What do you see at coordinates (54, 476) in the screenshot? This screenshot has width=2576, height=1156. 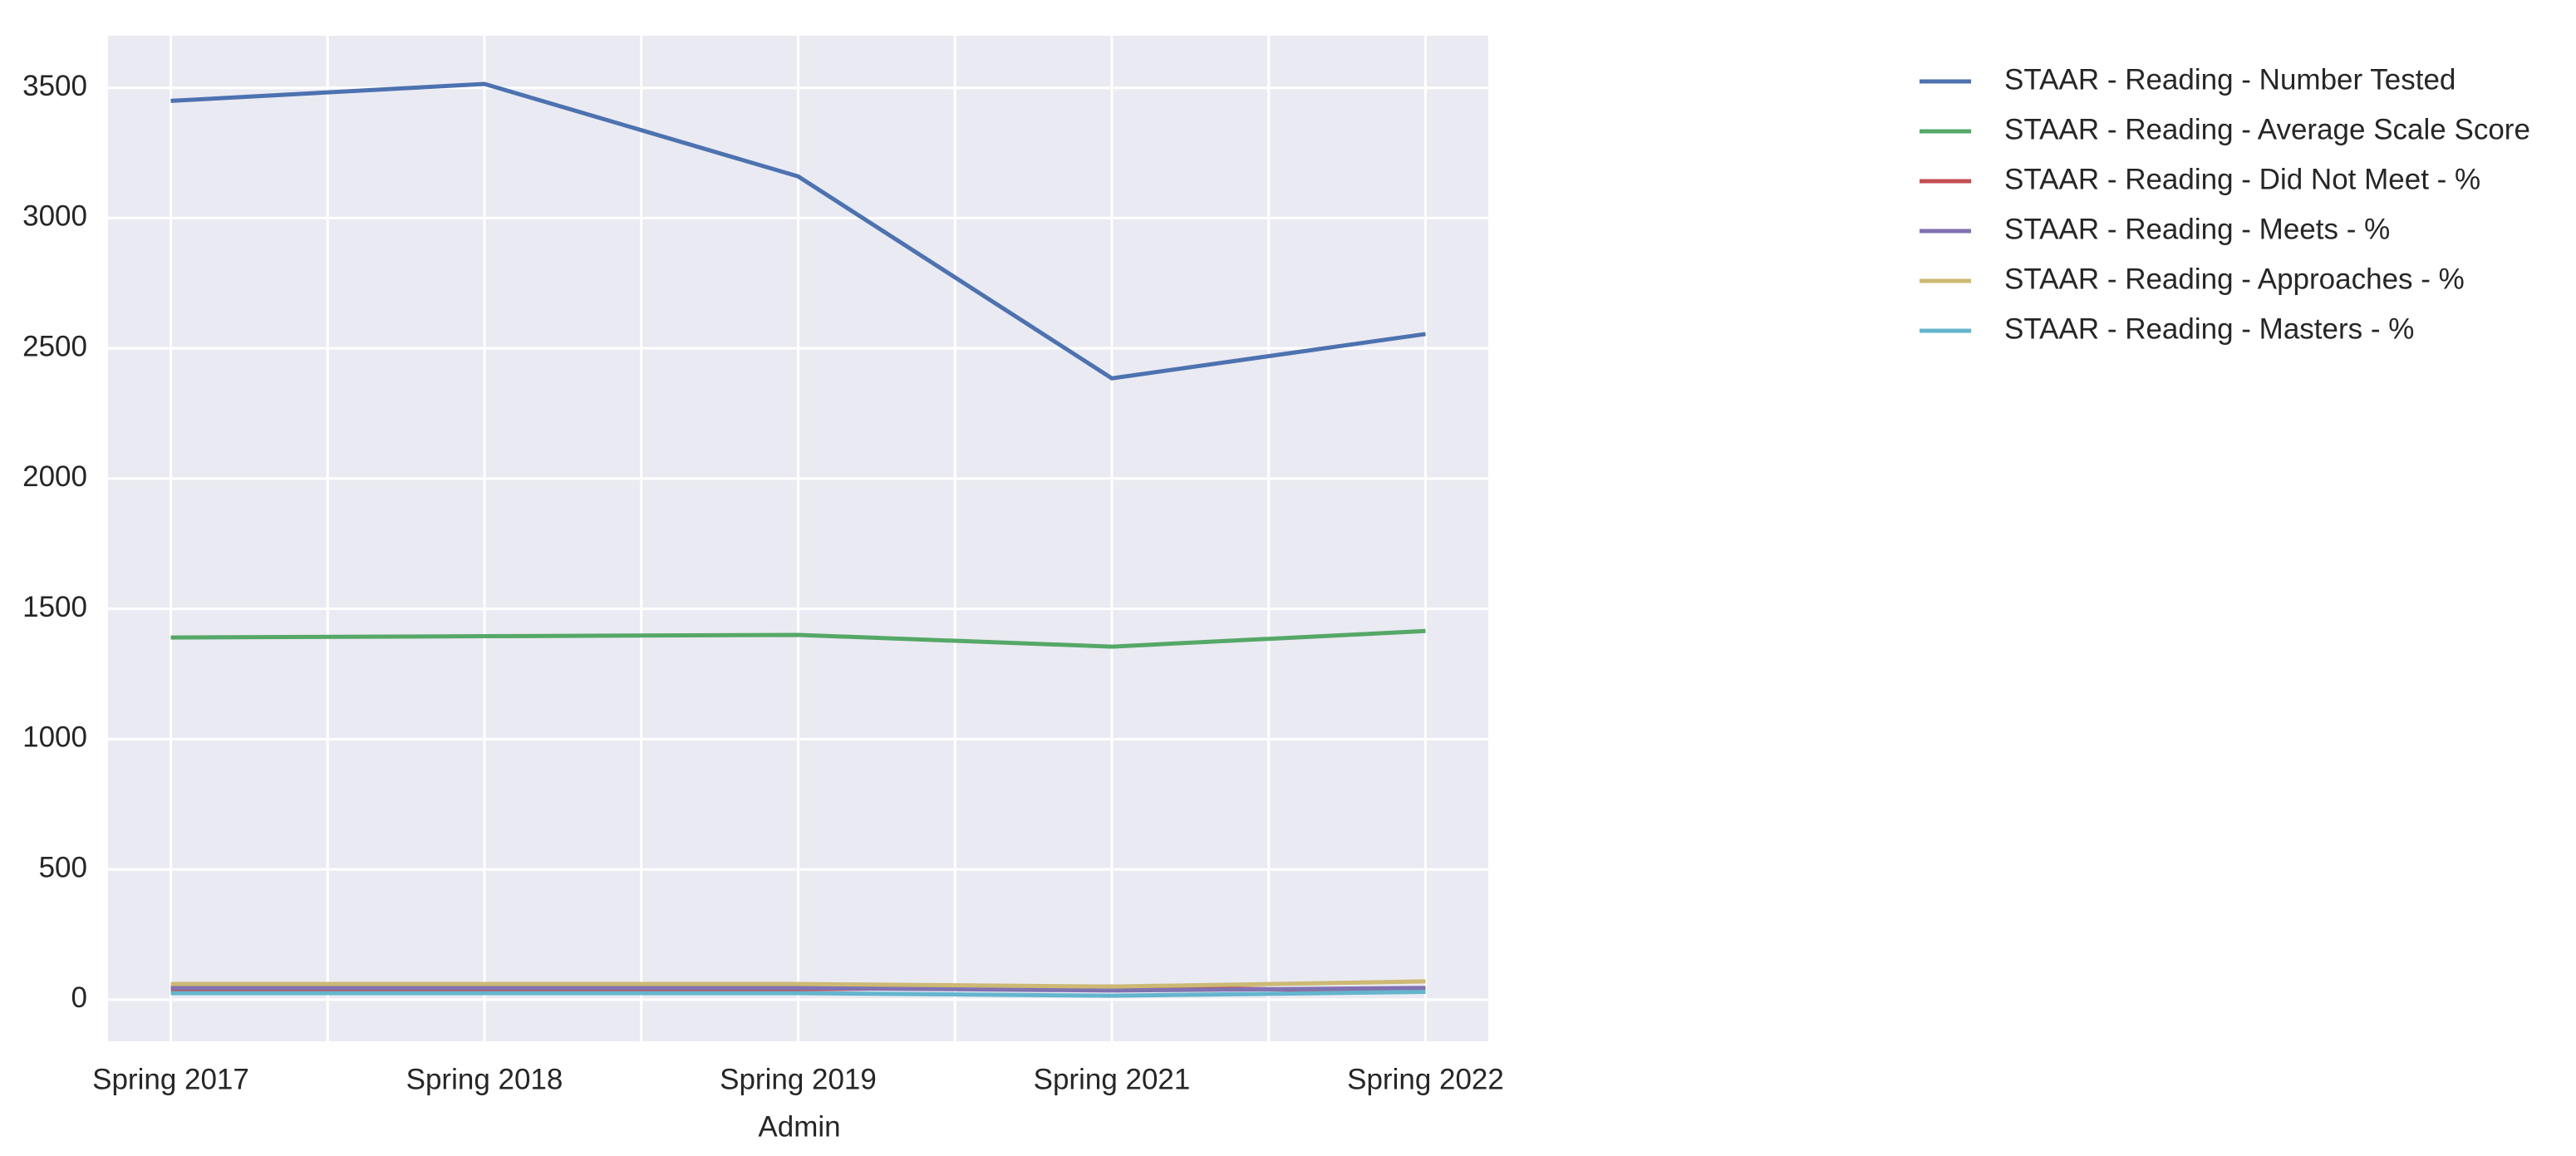 I see `y-tick-label: 2000` at bounding box center [54, 476].